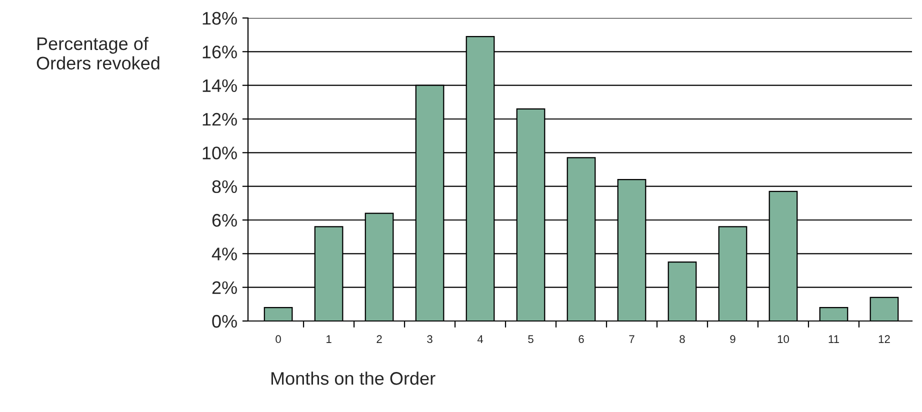 The width and height of the screenshot is (922, 412). Describe the element at coordinates (98, 53) in the screenshot. I see `y-axis-title: Percentage of Orders revoked` at that location.